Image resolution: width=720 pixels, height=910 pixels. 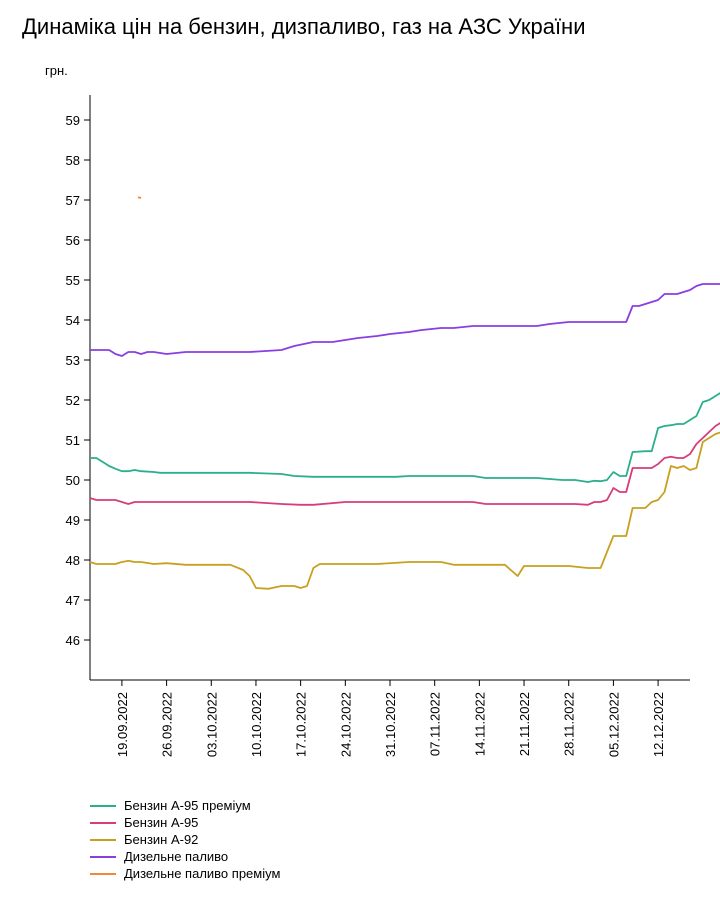 What do you see at coordinates (73, 320) in the screenshot?
I see `y-tick-label: 54` at bounding box center [73, 320].